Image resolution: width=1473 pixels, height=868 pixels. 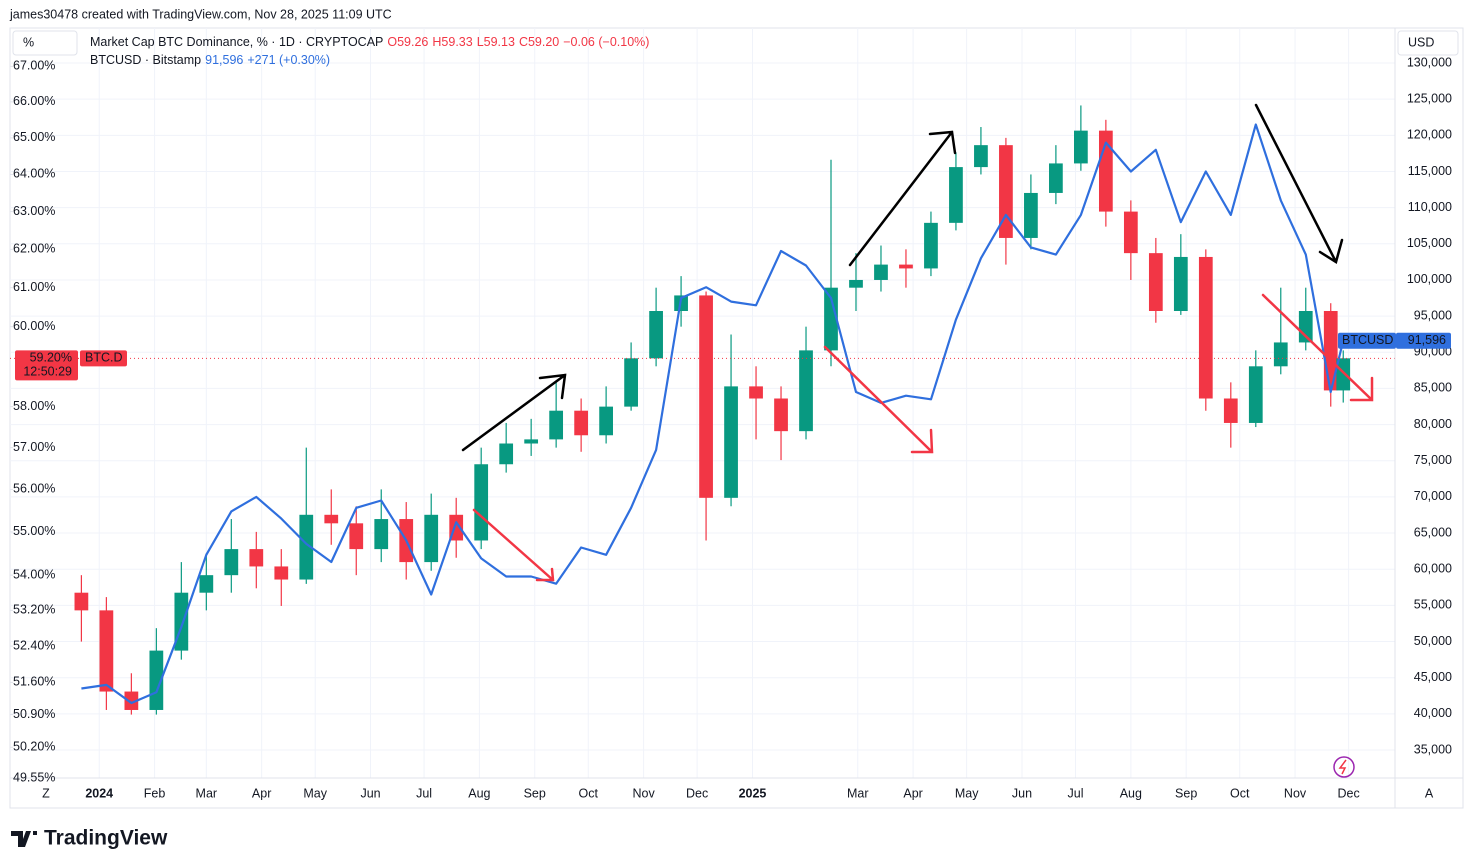 What do you see at coordinates (146, 60) in the screenshot?
I see `legend-name: BTCUSD · Bitstamp` at bounding box center [146, 60].